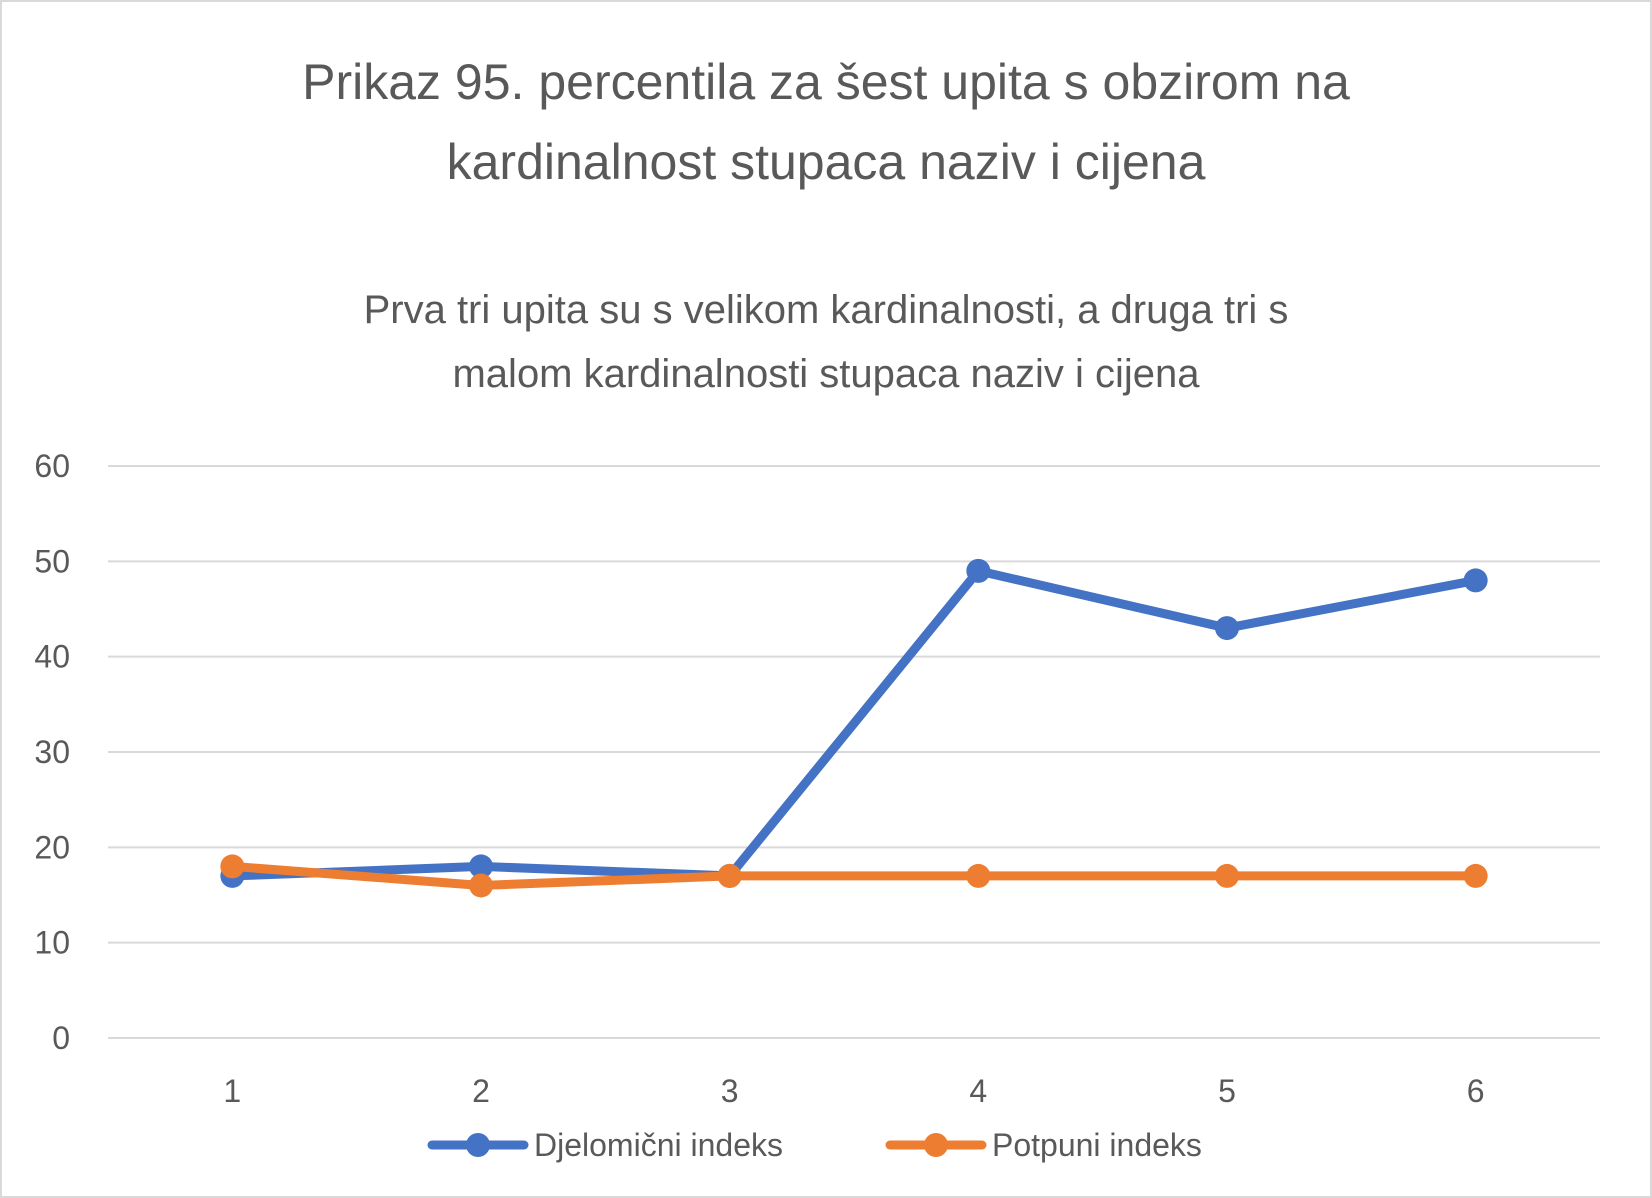  Describe the element at coordinates (826, 162) in the screenshot. I see `chart-title-line-2: kardinalnost stupaca naziv i cijena` at that location.